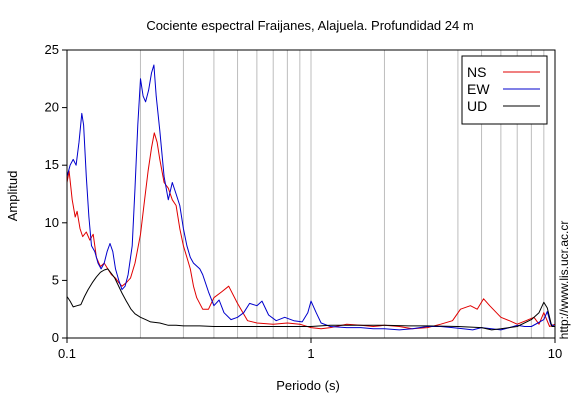  Describe the element at coordinates (52, 49) in the screenshot. I see `y-tick-label: 25` at that location.